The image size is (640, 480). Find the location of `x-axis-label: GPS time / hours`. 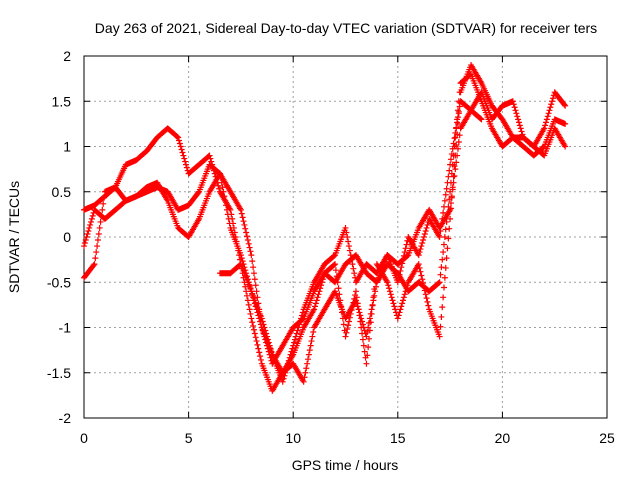

x-axis-label: GPS time / hours is located at coordinates (345, 465).